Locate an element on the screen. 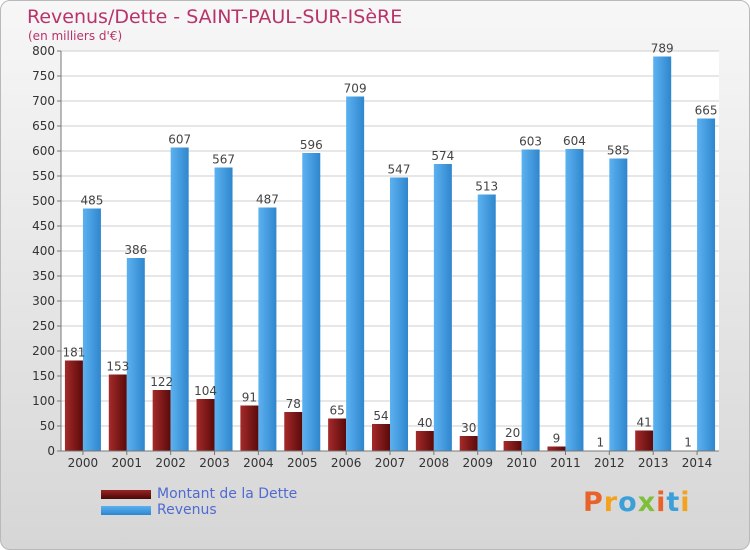  logo-letter: r is located at coordinates (611, 502).